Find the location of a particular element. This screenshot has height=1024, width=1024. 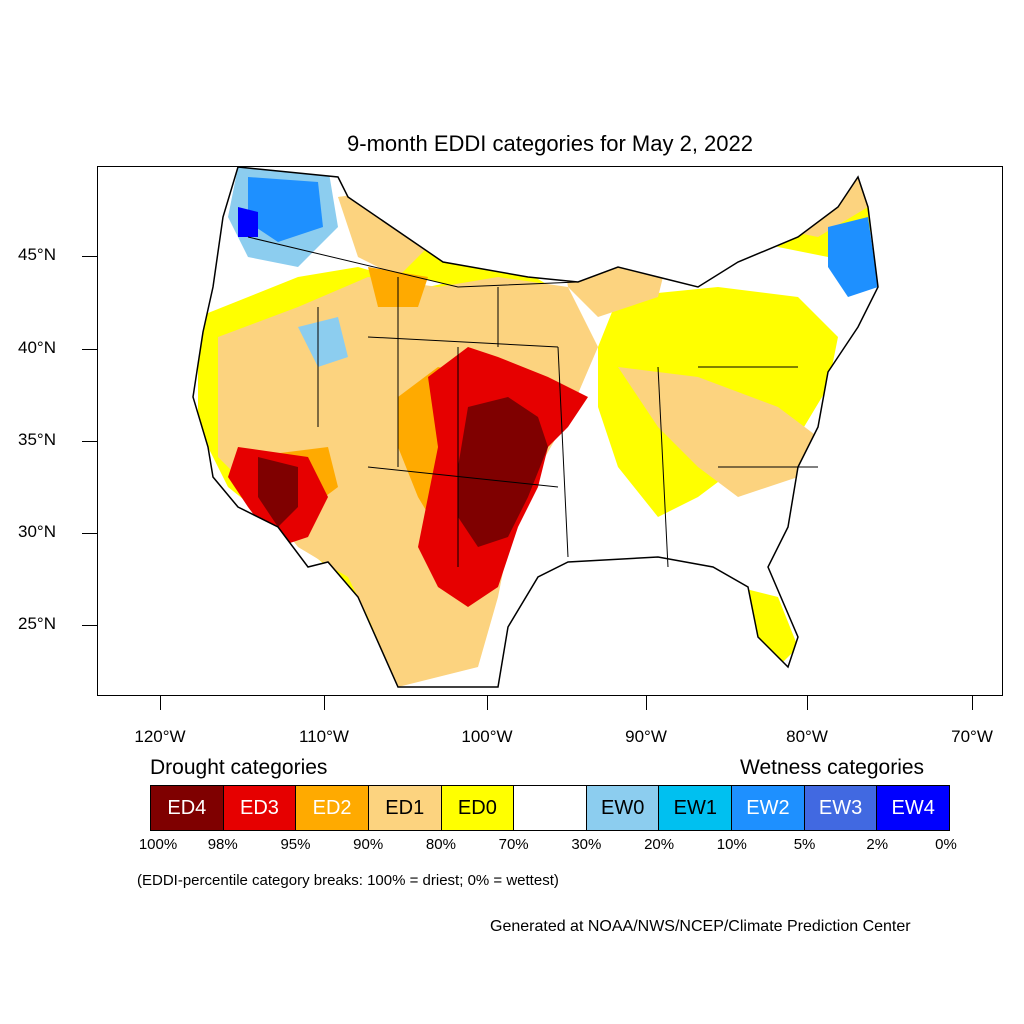

lat-label-45: 45°N is located at coordinates (37, 254).